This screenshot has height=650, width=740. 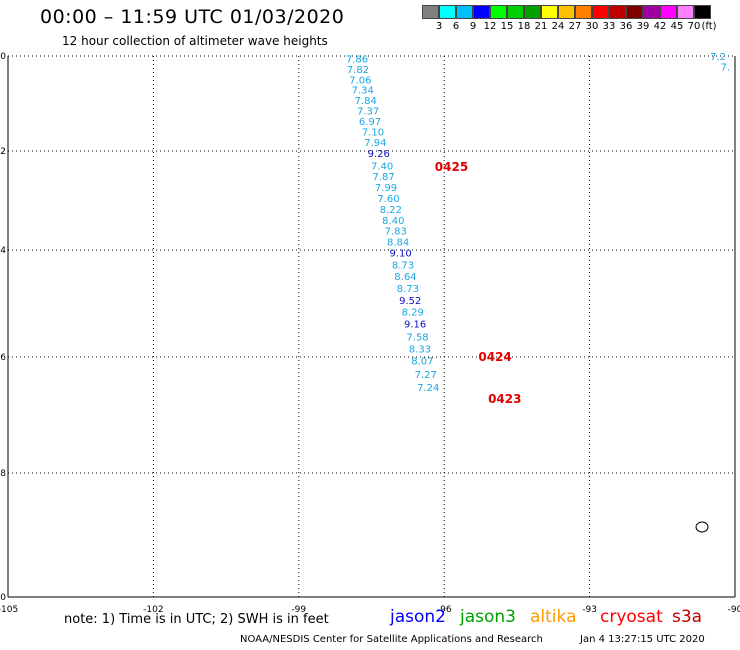 What do you see at coordinates (734, 610) in the screenshot?
I see `longitude-tick-label: -90` at bounding box center [734, 610].